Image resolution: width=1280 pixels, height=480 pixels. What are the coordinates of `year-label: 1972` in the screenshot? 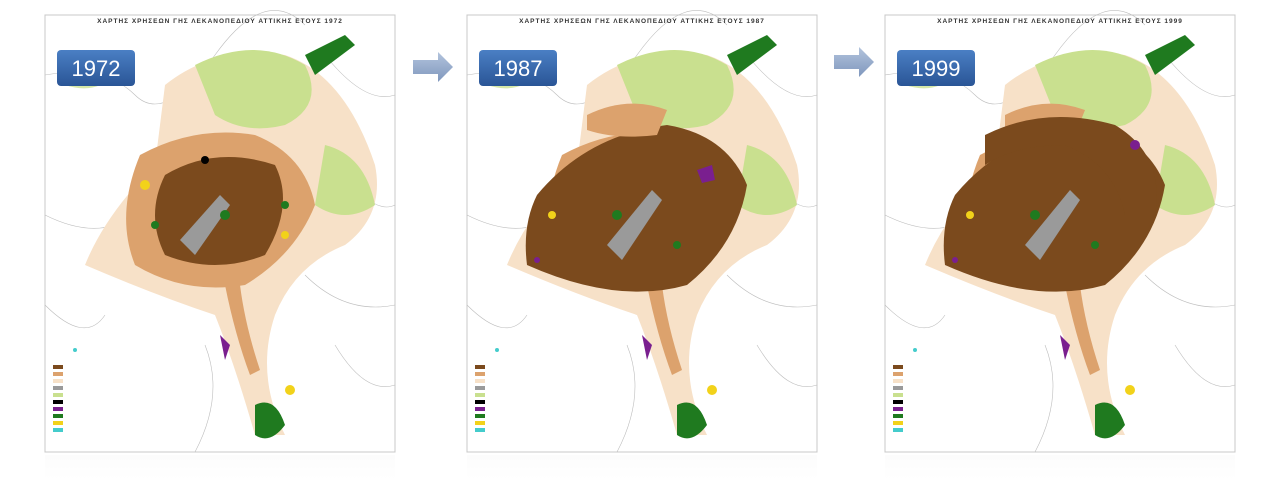 It's located at (96, 68).